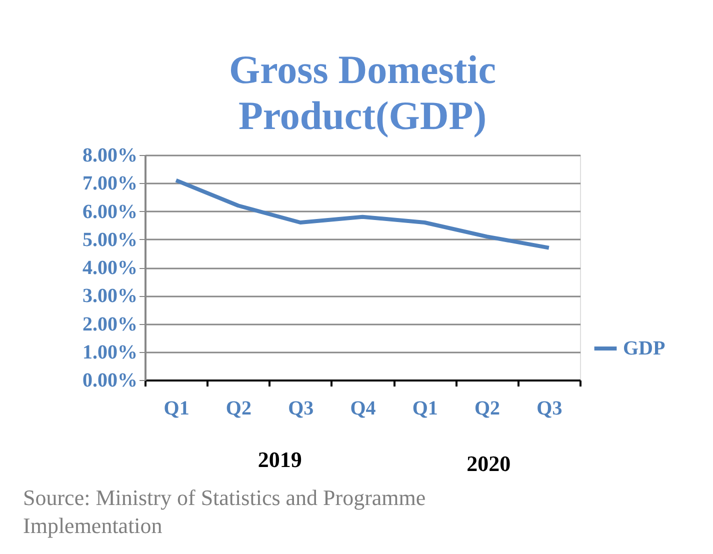  Describe the element at coordinates (488, 463) in the screenshot. I see `text: 2020` at that location.